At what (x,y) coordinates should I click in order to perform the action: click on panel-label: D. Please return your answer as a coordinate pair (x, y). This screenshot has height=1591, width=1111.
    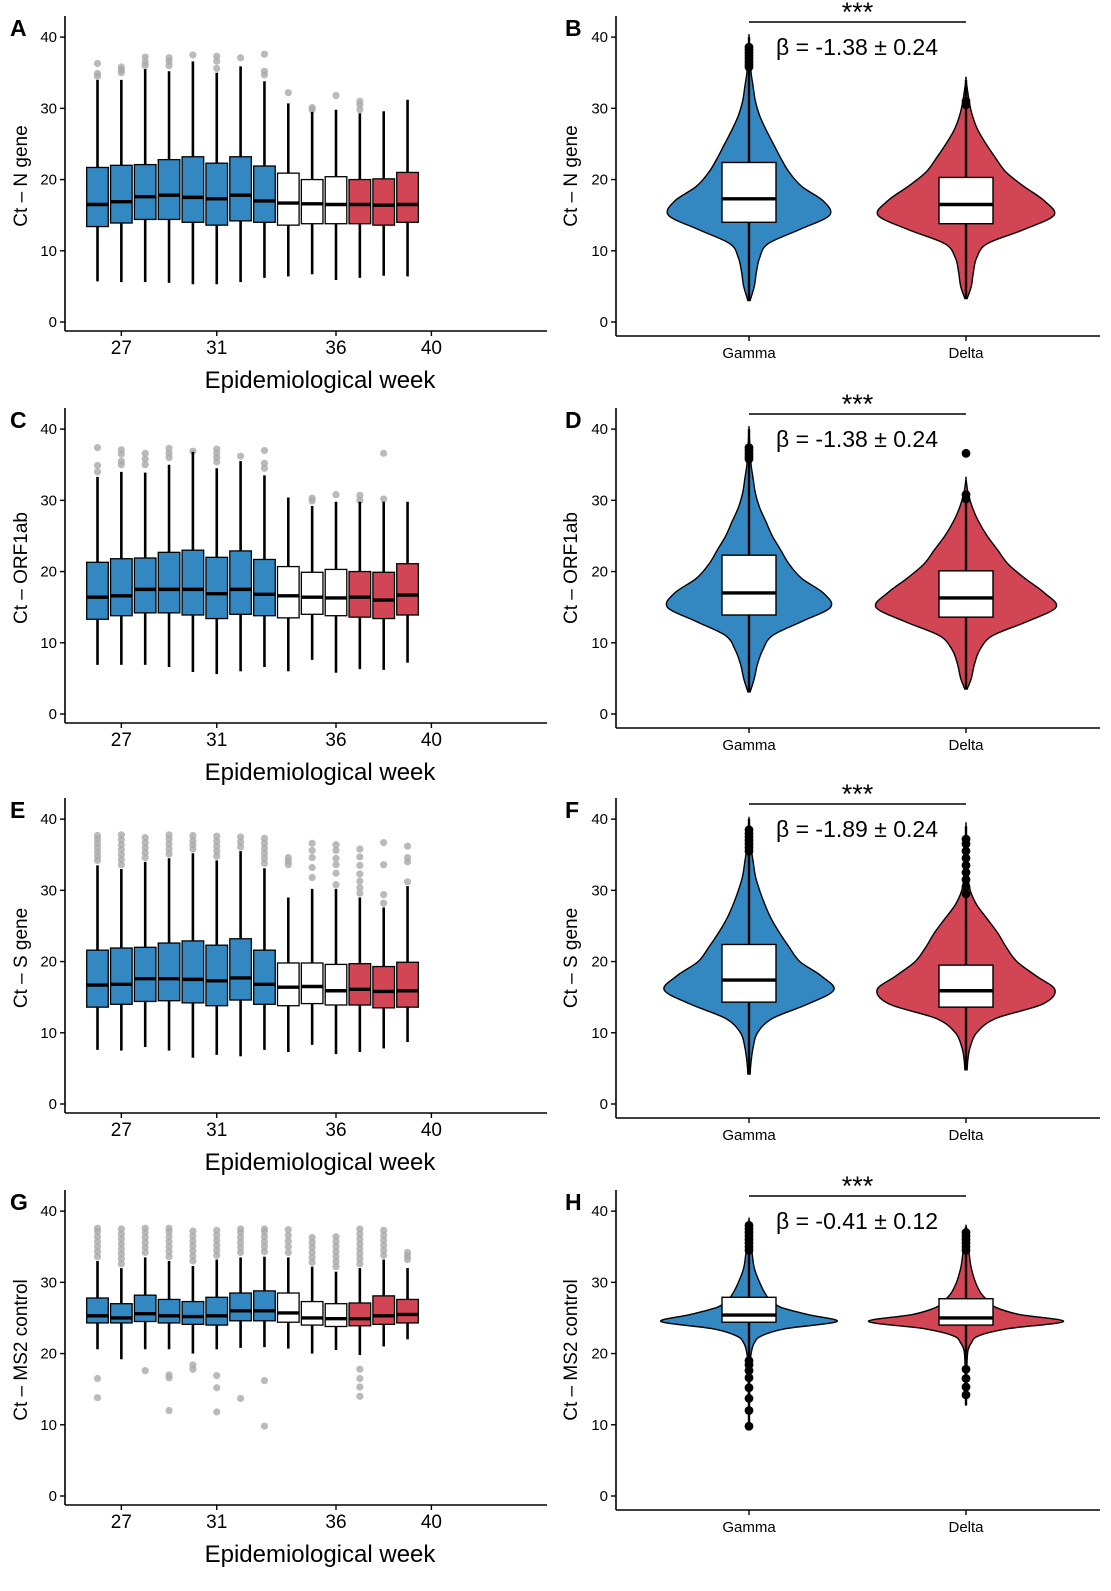
    Looking at the image, I should click on (573, 420).